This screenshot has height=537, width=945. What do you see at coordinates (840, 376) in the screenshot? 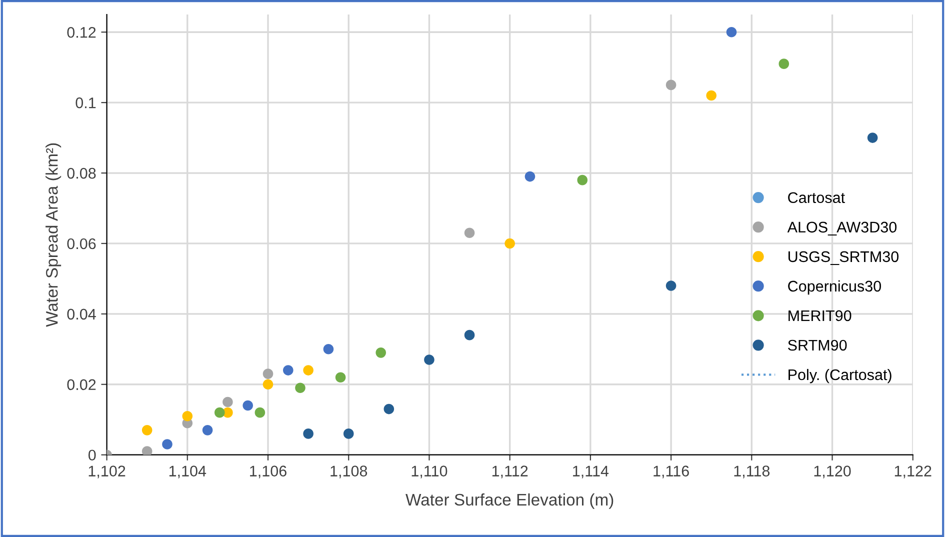
I see `legend-label: Poly. (Cartosat)` at bounding box center [840, 376].